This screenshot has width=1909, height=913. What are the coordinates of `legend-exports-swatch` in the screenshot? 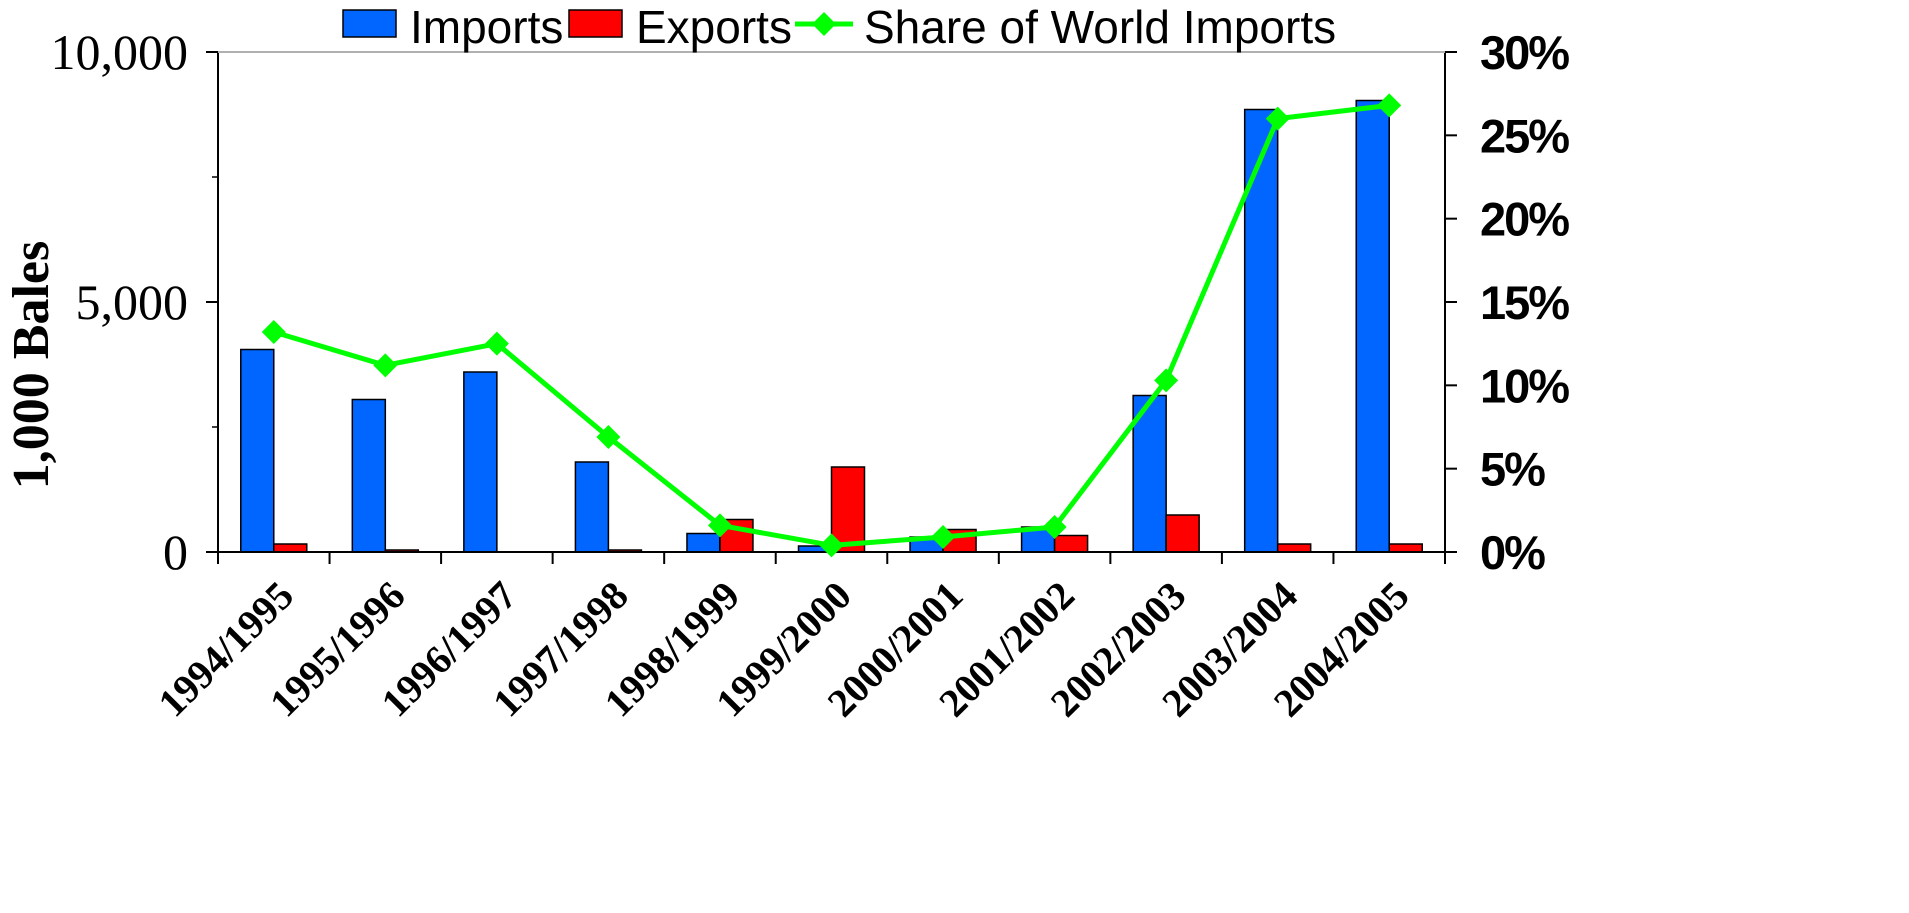 It's located at (595, 23).